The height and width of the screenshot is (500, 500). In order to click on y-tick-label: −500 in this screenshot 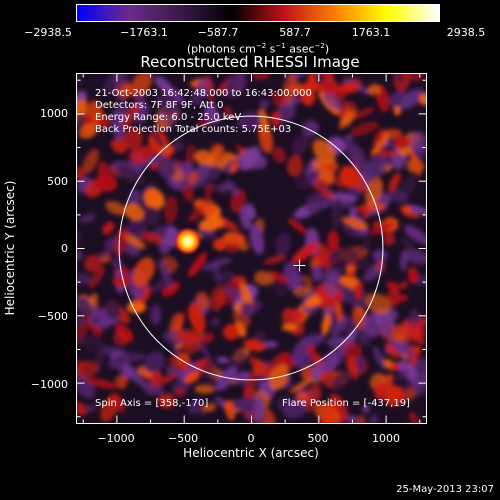, I will do `click(52, 316)`.